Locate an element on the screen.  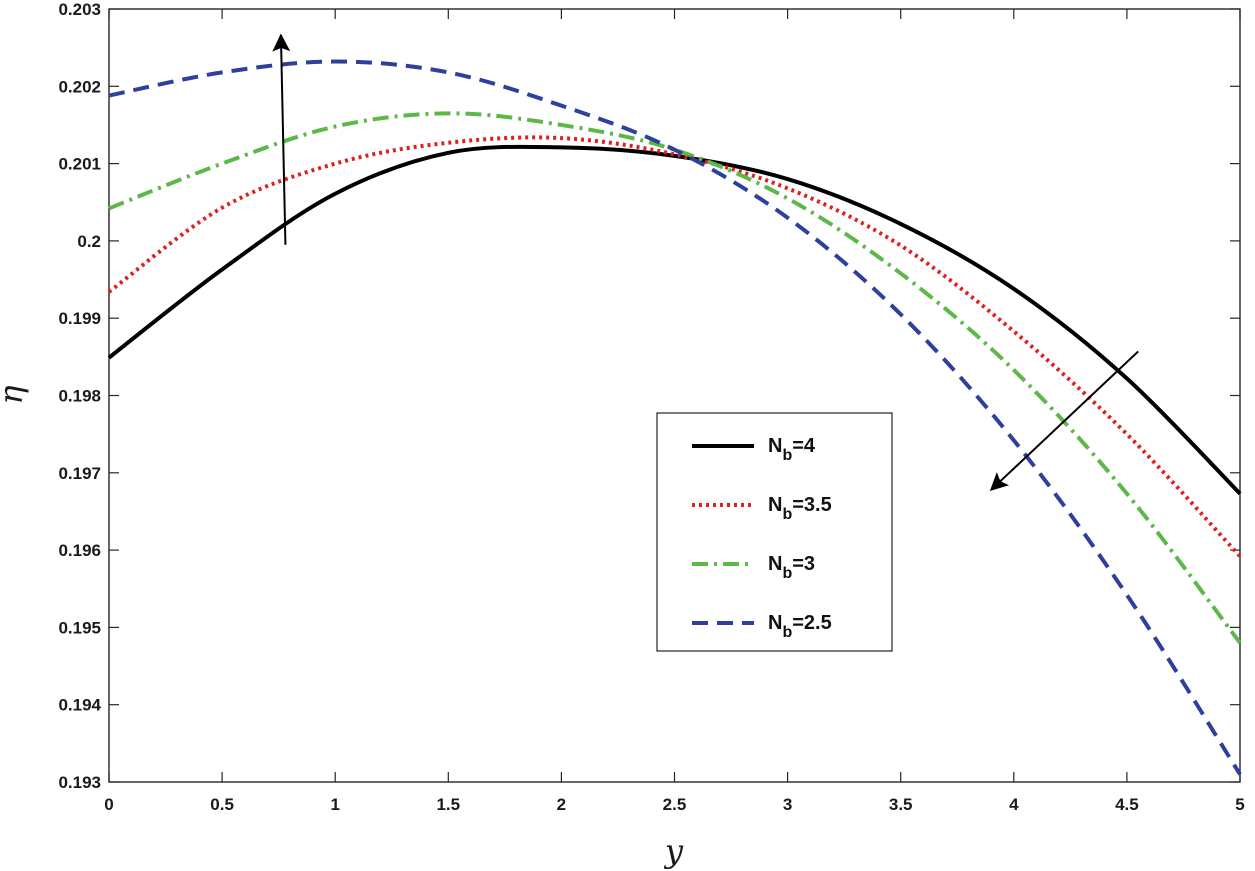
y-axis-label: η is located at coordinates (15, 394).